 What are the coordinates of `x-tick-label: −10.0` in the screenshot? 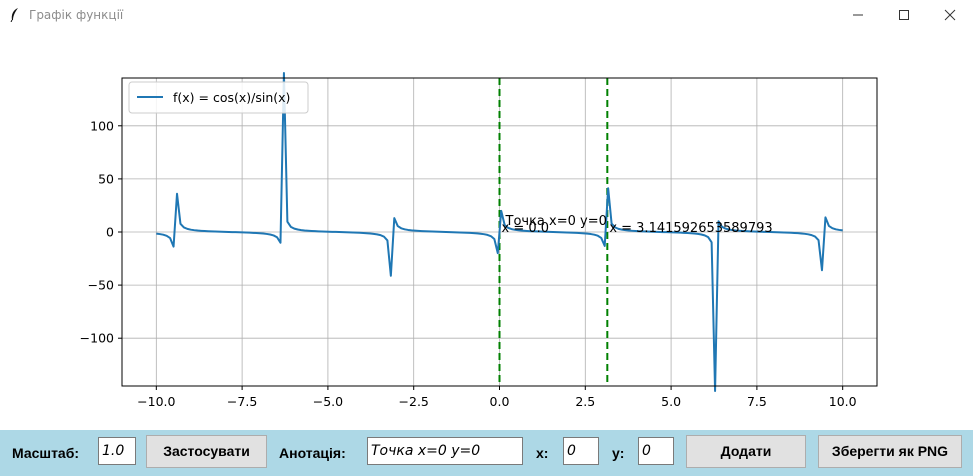 It's located at (156, 401).